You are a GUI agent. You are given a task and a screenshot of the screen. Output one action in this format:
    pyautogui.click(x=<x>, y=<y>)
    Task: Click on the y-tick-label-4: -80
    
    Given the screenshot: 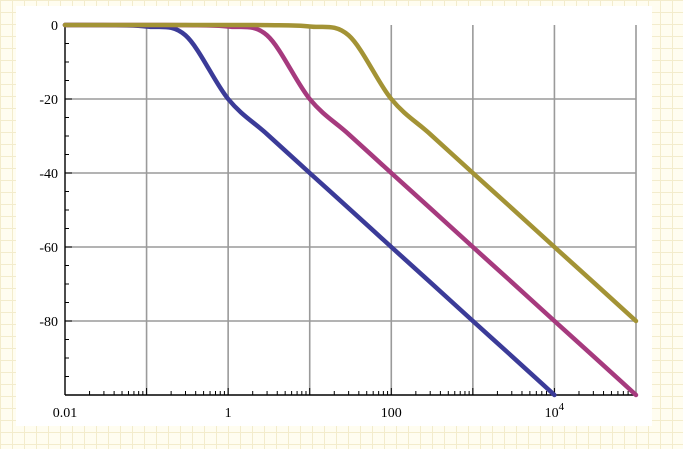 What is the action you would take?
    pyautogui.click(x=48, y=322)
    